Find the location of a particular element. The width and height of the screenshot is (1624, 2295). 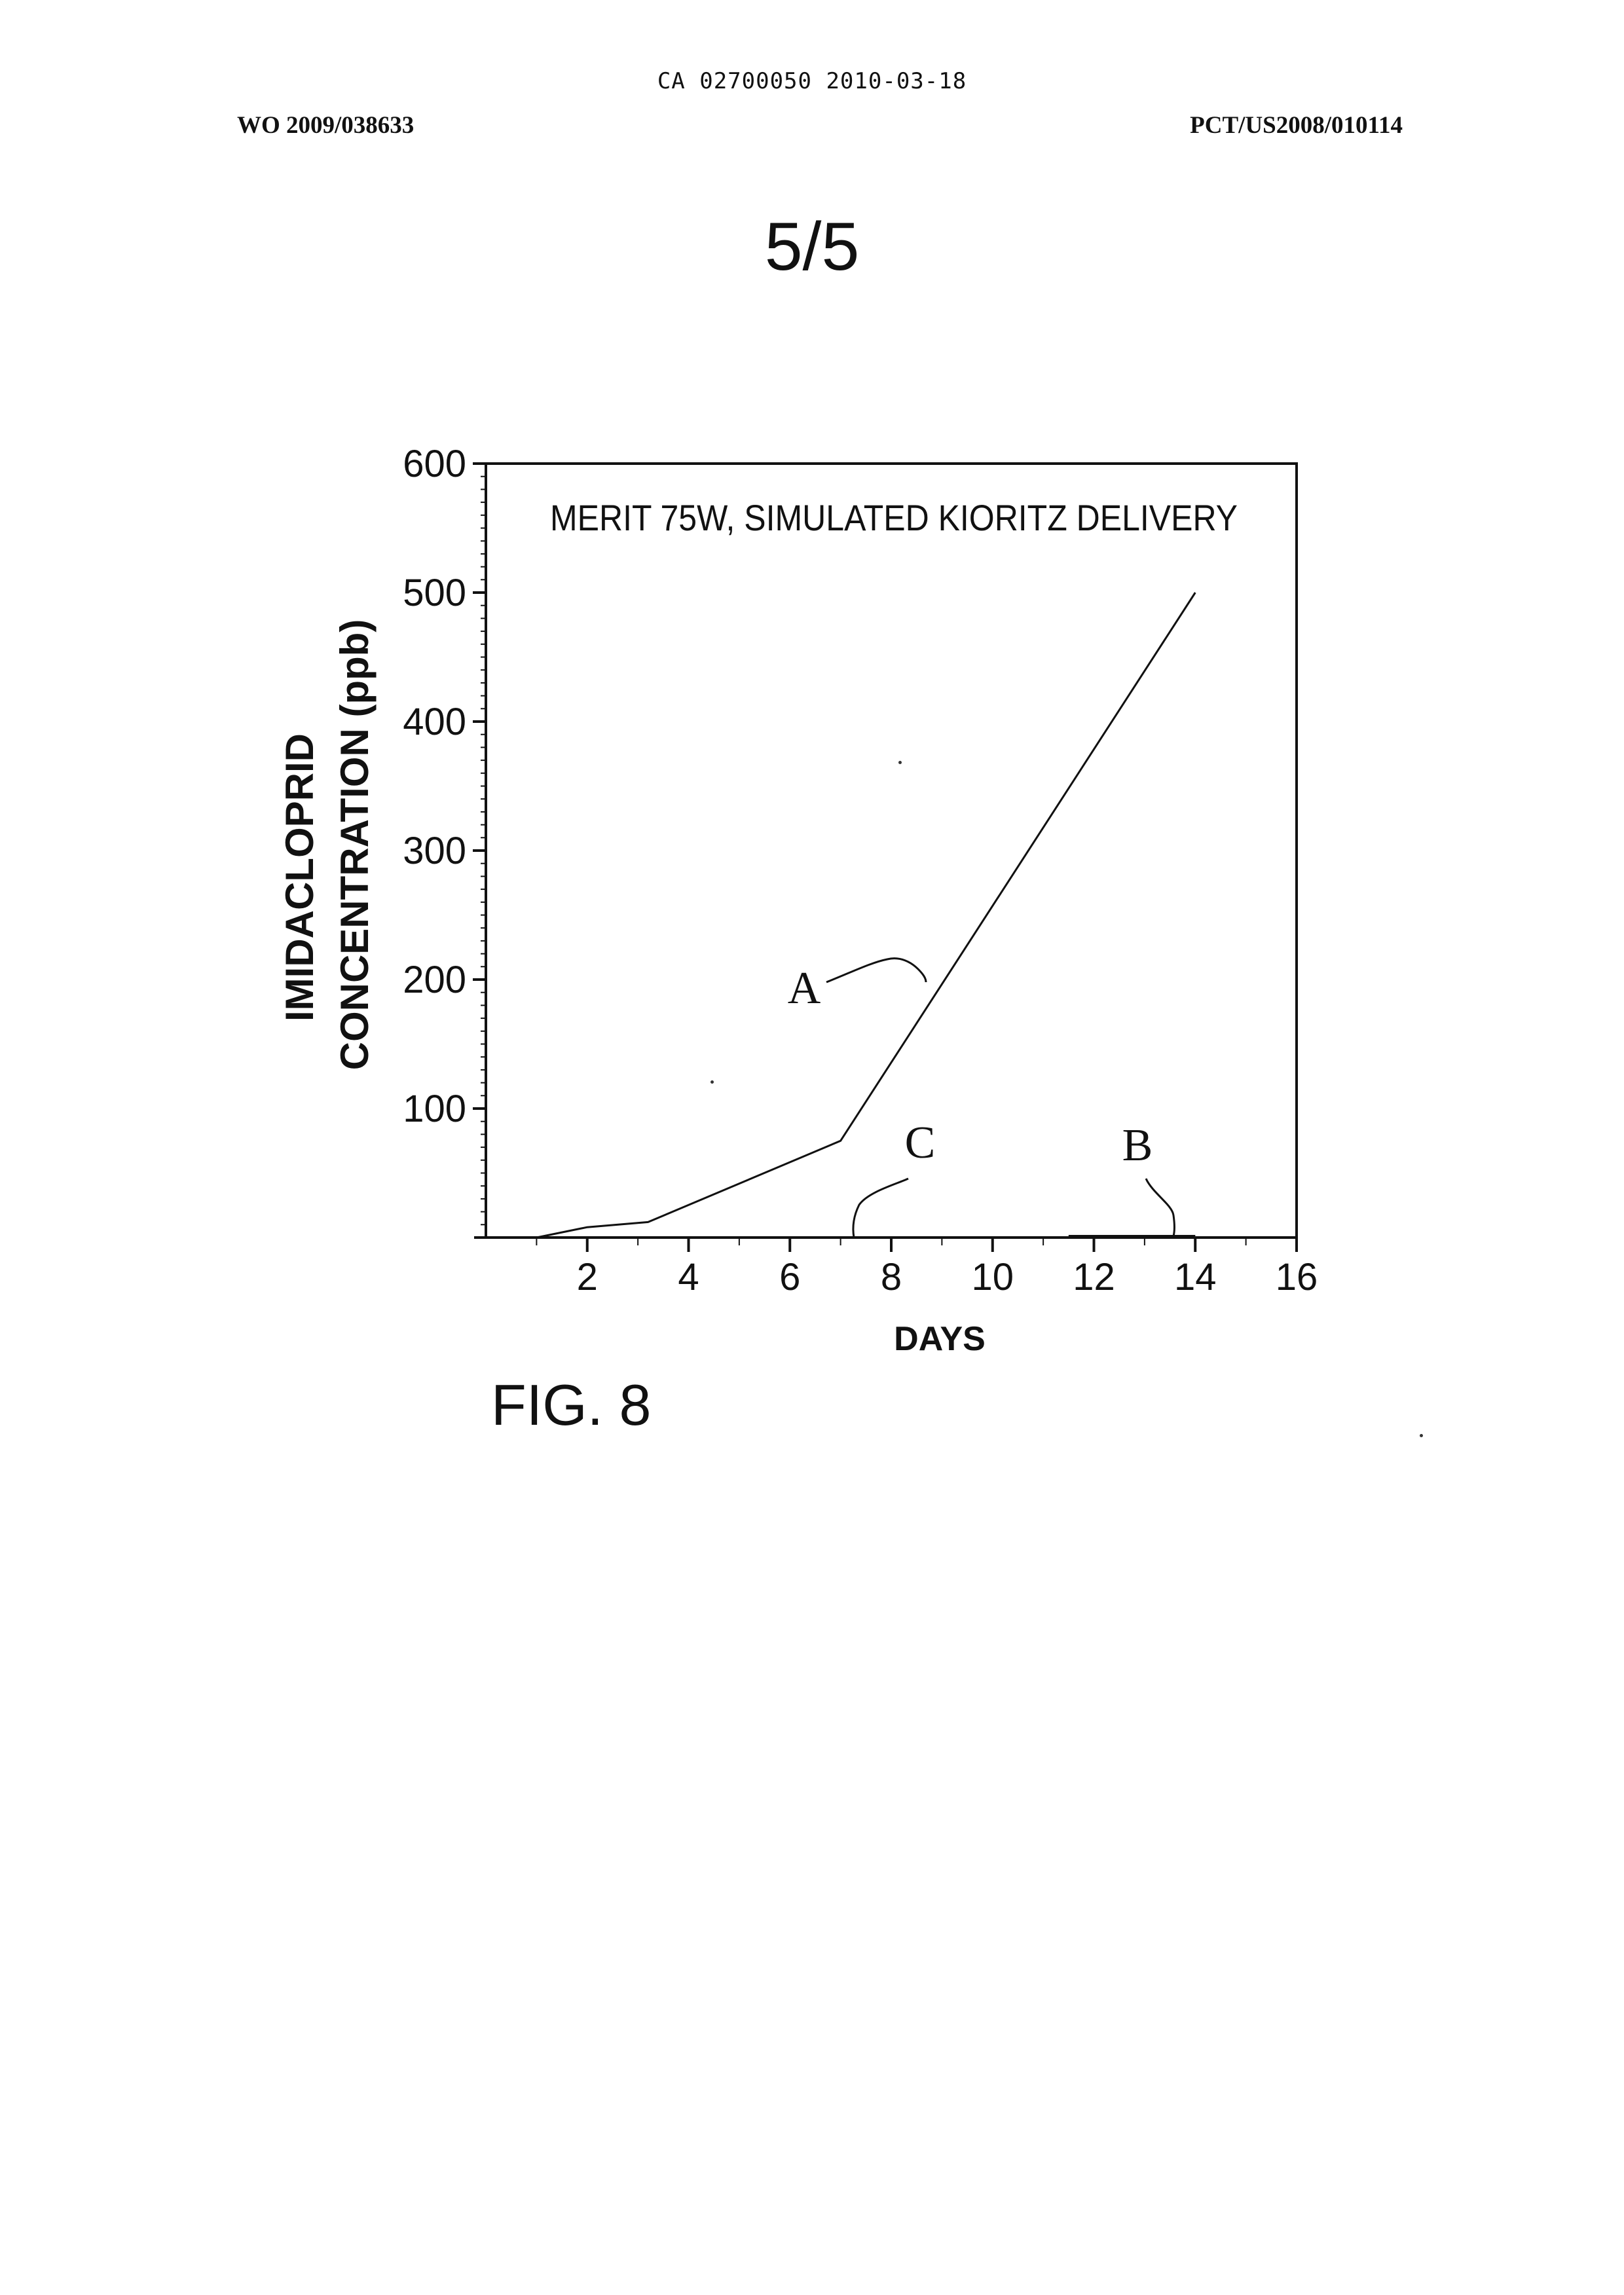

series-callouts: A C B is located at coordinates (981, 1098).